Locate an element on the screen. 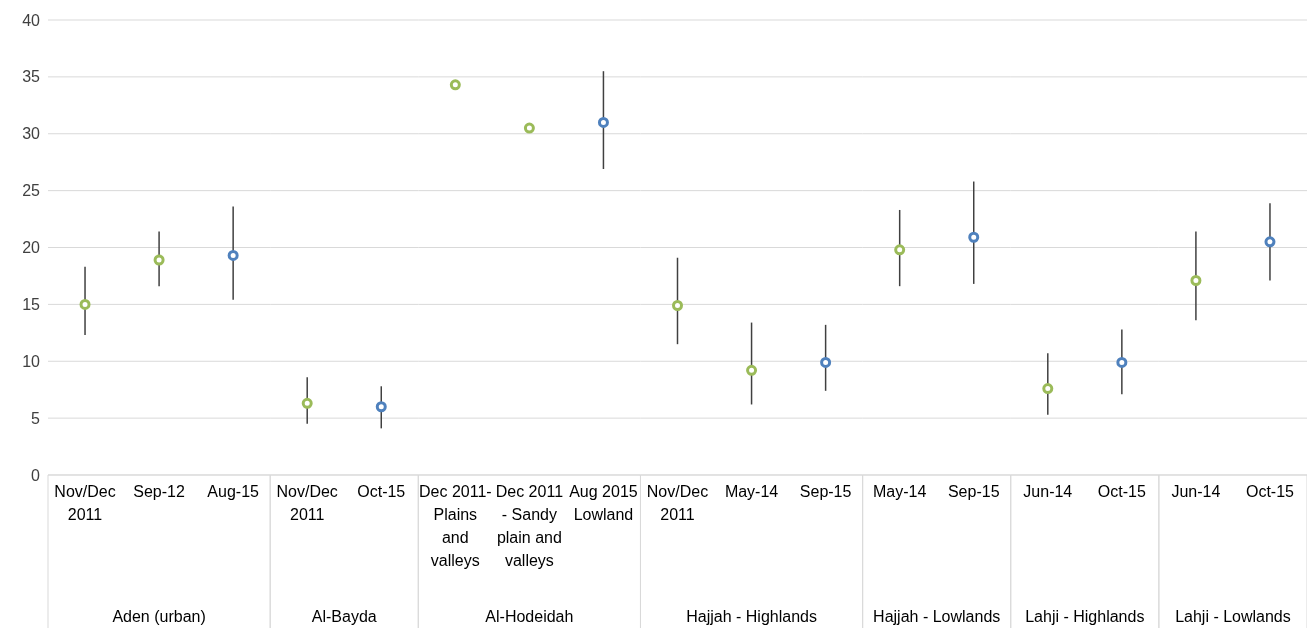  text: Hajjah - Highlands is located at coordinates (751, 616).